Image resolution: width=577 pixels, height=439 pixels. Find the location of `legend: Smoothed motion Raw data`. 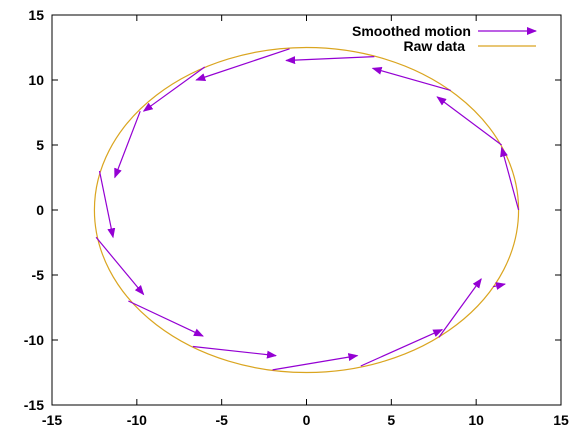

legend: Smoothed motion Raw data is located at coordinates (444, 38).